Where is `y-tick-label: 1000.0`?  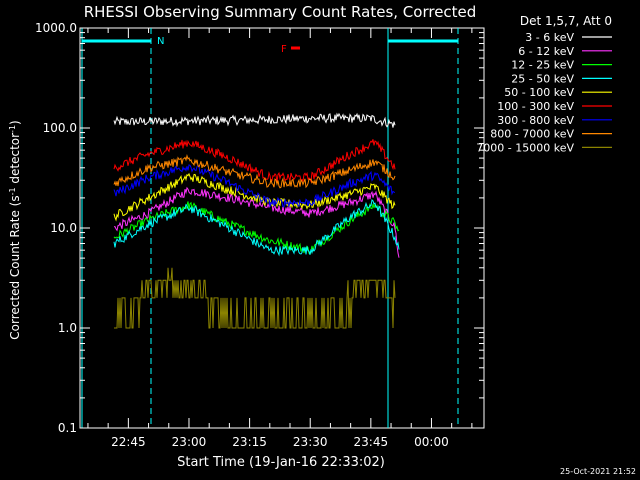
y-tick-label: 1000.0 is located at coordinates (56, 28).